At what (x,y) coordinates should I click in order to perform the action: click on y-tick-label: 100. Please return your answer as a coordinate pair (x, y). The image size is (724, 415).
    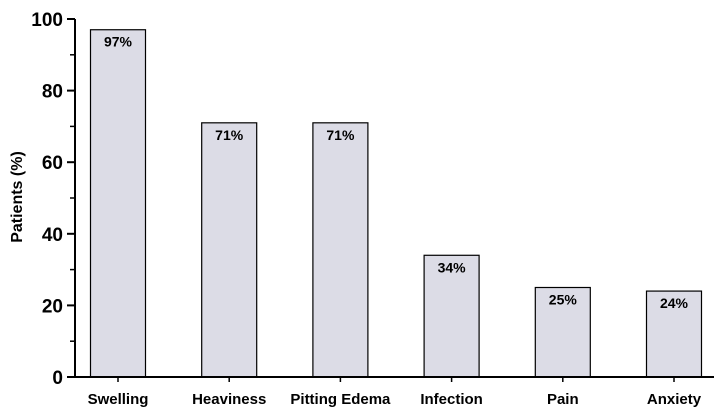
    Looking at the image, I should click on (47, 20).